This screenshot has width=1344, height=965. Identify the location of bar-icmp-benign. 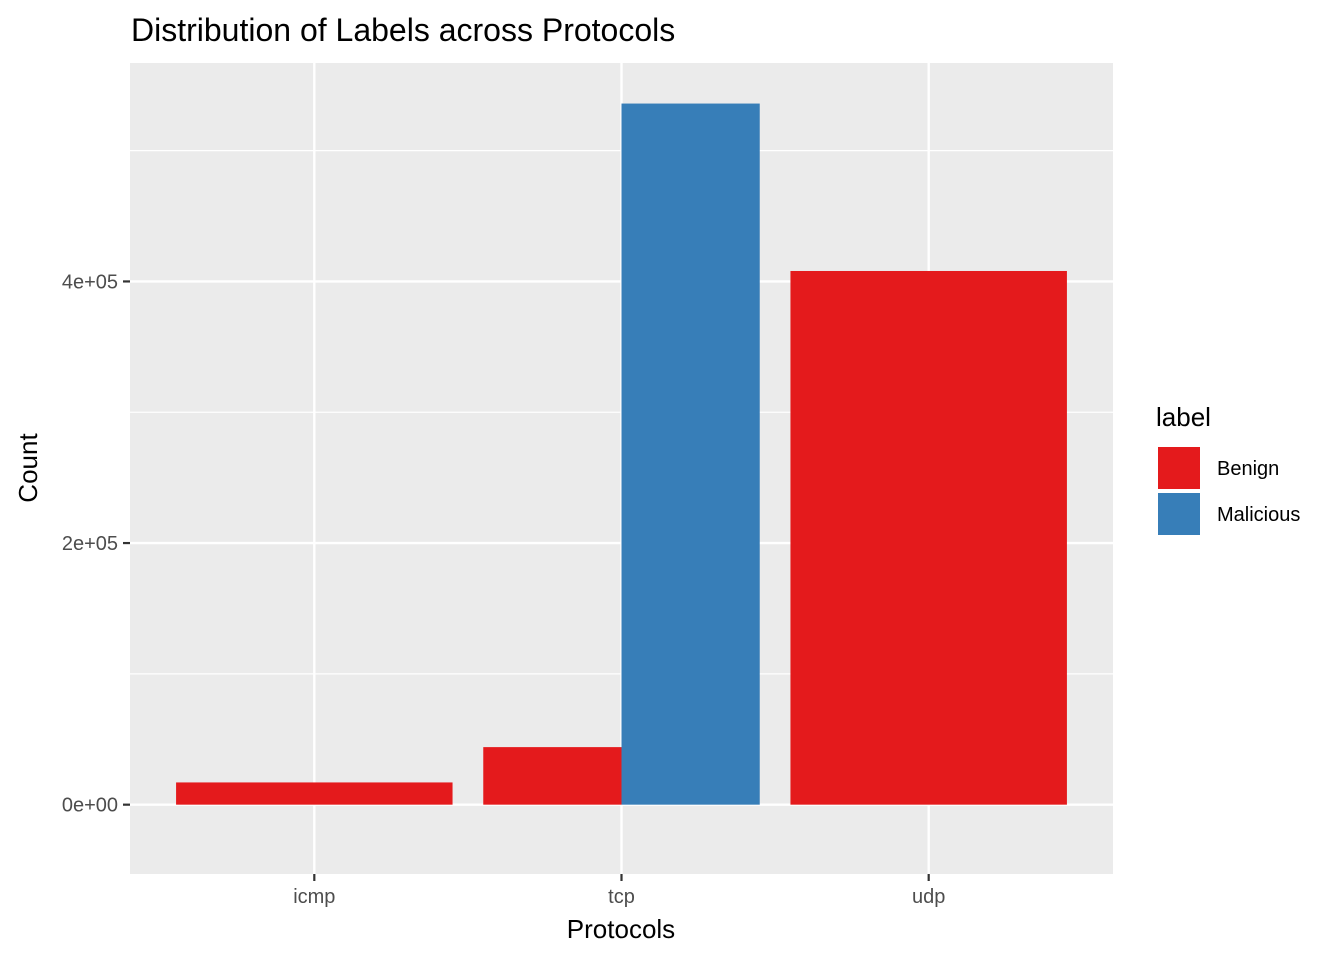
(314, 793).